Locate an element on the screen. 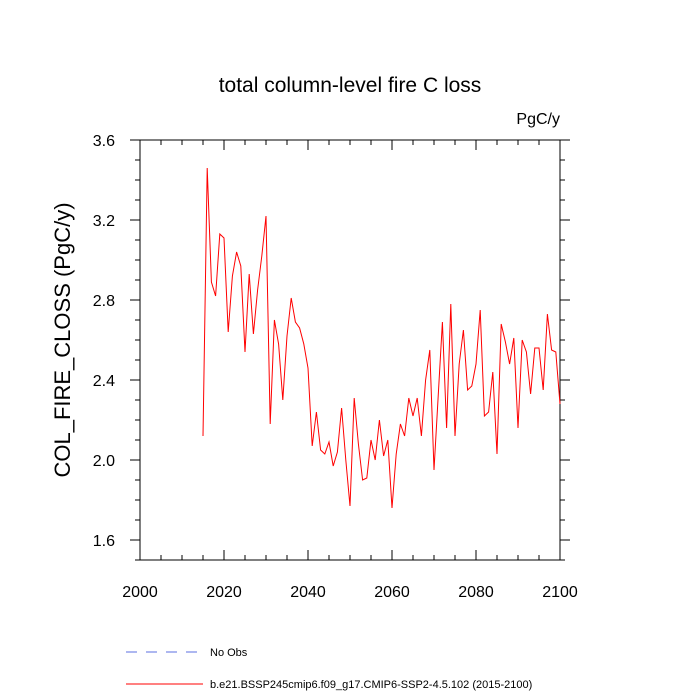  y-tick-label: 2.0 is located at coordinates (104, 461).